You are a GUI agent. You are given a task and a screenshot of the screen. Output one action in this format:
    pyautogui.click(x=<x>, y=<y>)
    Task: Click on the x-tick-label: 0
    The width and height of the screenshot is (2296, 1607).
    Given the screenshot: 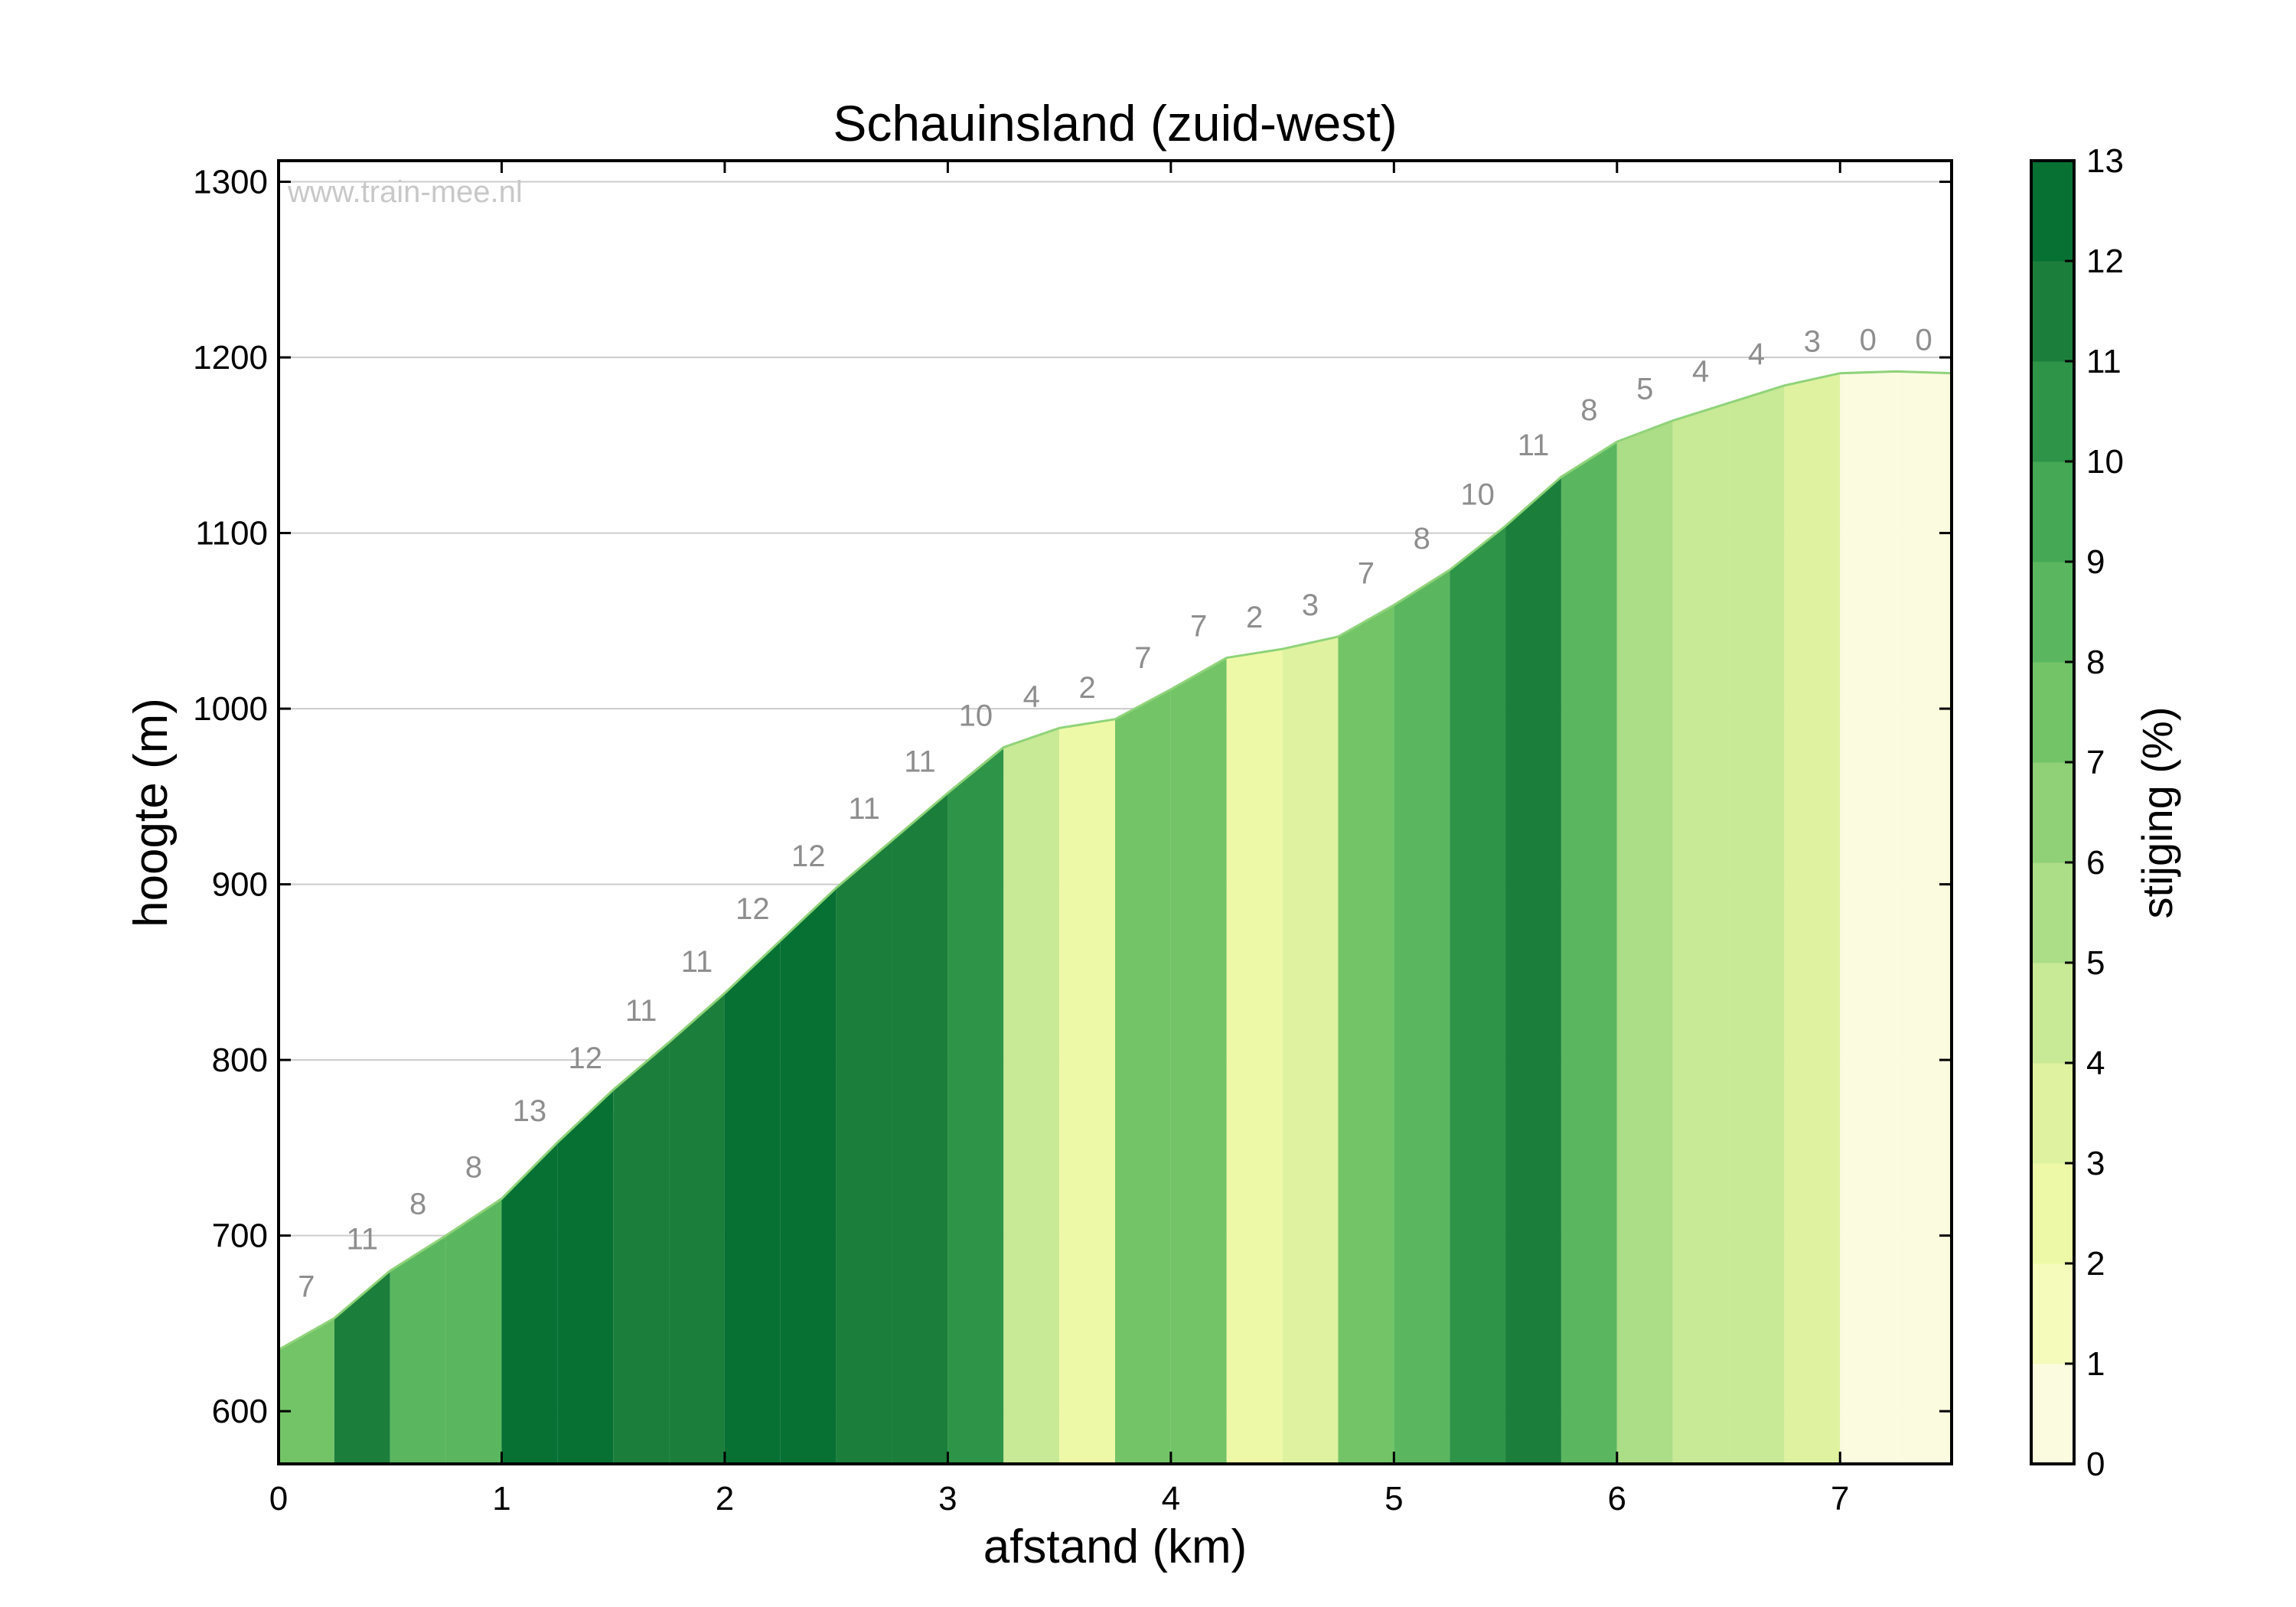 What is the action you would take?
    pyautogui.click(x=278, y=1498)
    